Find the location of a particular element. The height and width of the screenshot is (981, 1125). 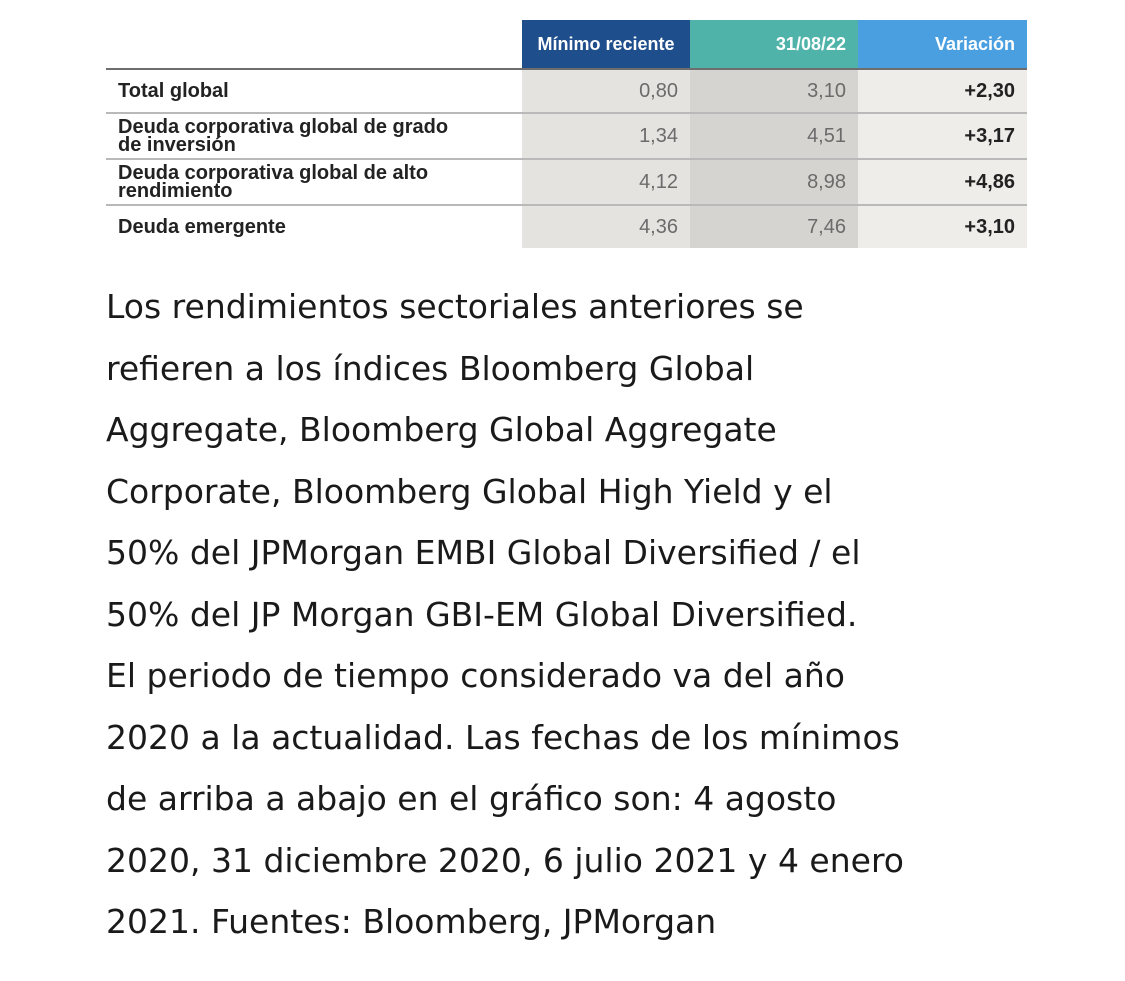

note-line: refieren a los índices Bloomberg Global is located at coordinates (430, 368).